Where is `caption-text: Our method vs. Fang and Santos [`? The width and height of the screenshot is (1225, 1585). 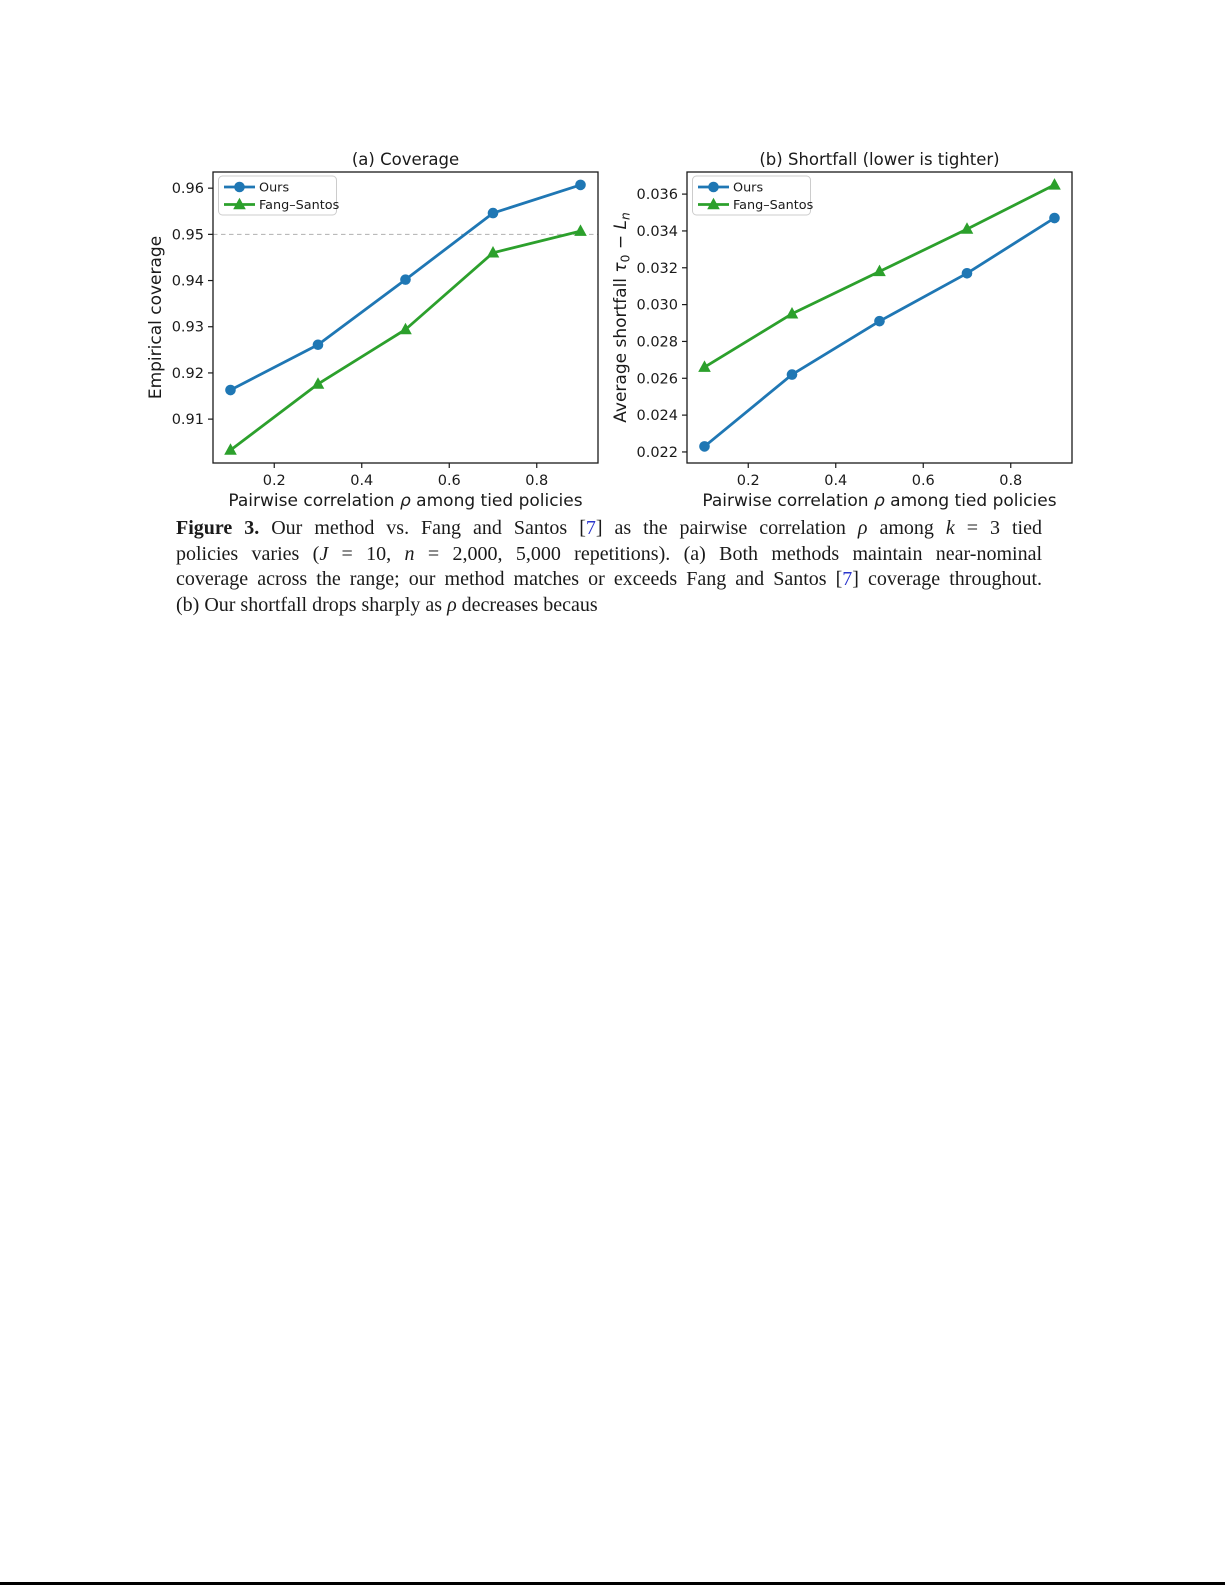
caption-text: Our method vs. Fang and Santos [ is located at coordinates (422, 528).